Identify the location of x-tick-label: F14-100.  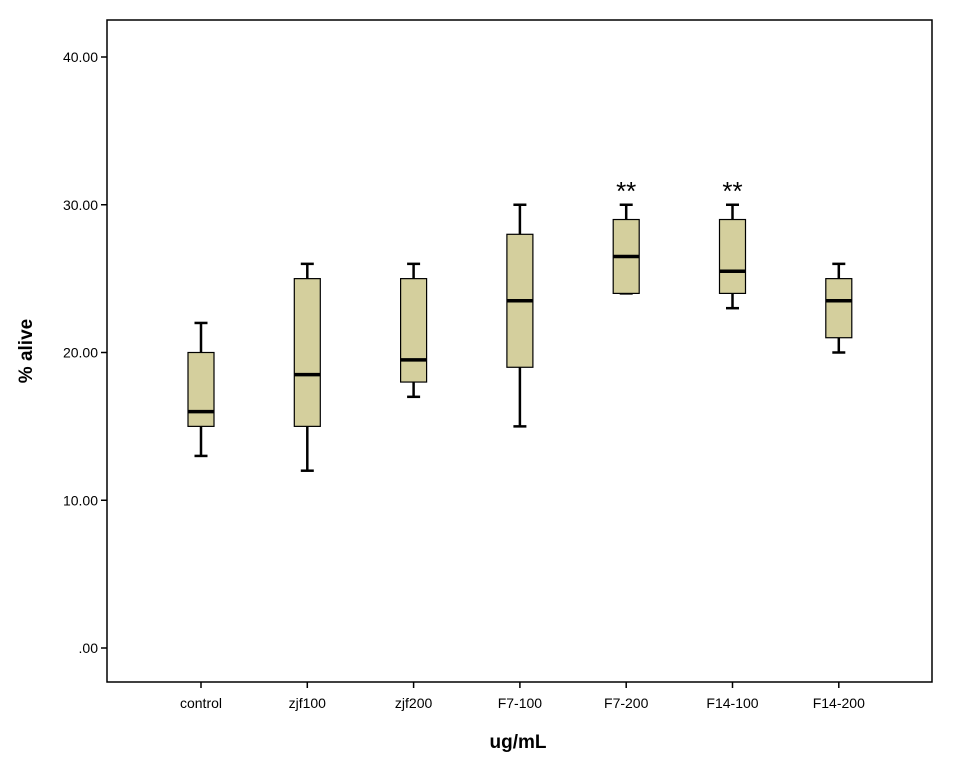
(732, 703).